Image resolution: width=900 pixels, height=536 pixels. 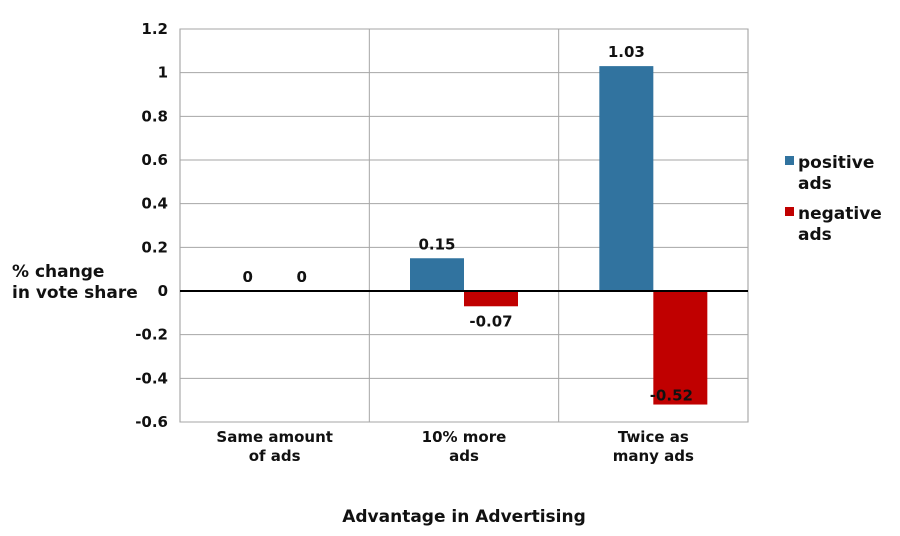 I want to click on legend-label-positive: positive ads, so click(x=839, y=173).